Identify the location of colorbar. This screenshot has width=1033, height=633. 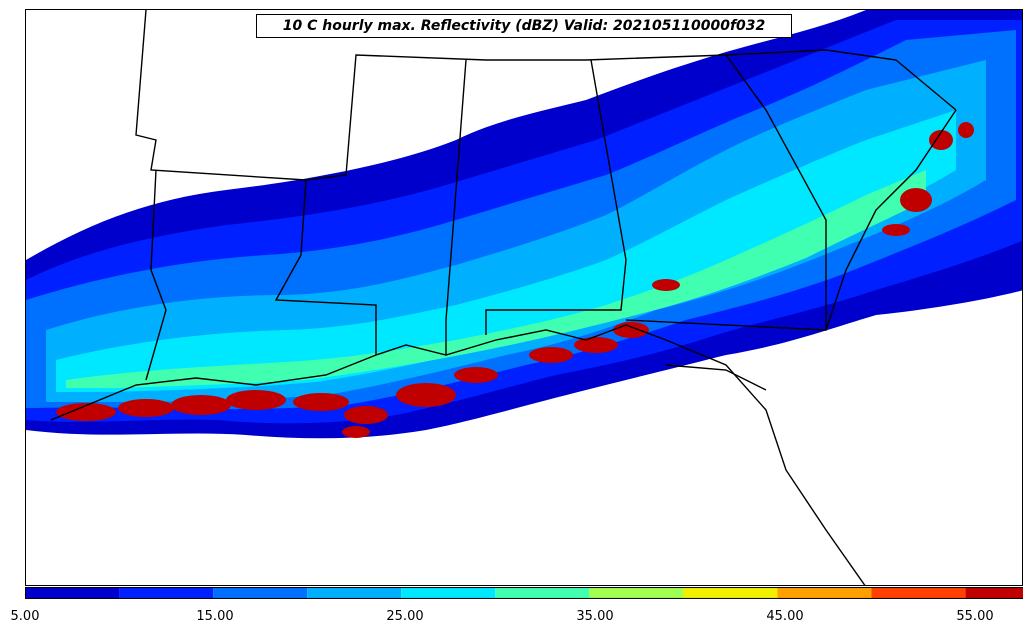
(524, 593).